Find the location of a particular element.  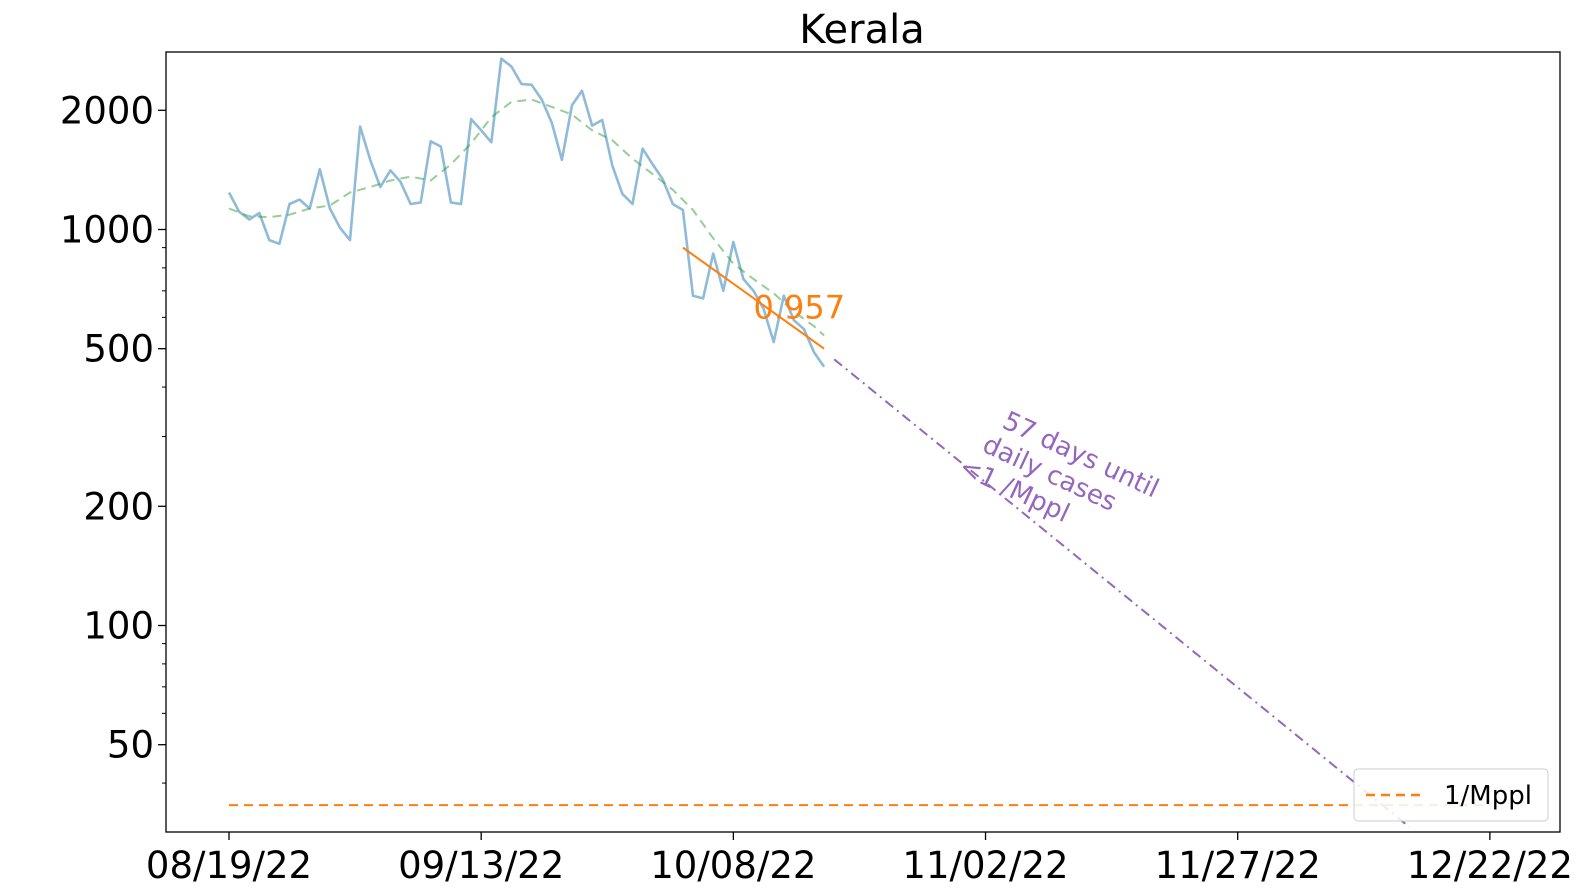

y-tick-label: 500 is located at coordinates (118, 349).